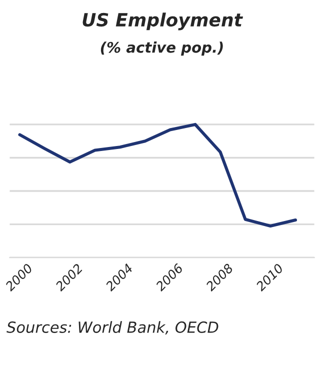 This screenshot has height=376, width=324. What do you see at coordinates (161, 49) in the screenshot?
I see `chart-subtitle: (% active pop.)` at bounding box center [161, 49].